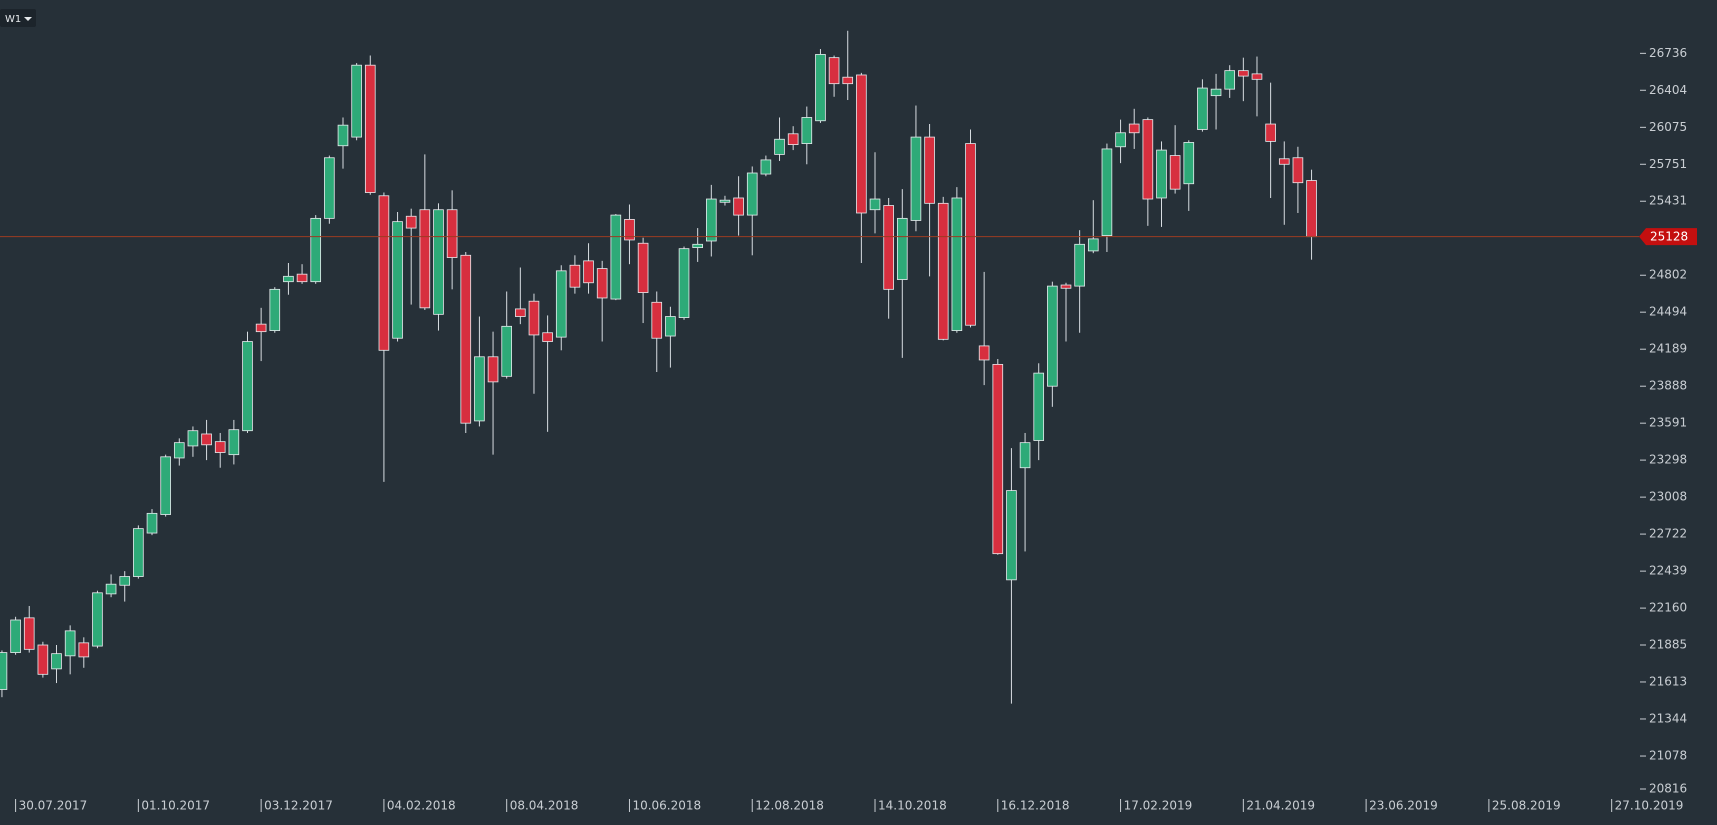 Image resolution: width=1717 pixels, height=825 pixels. What do you see at coordinates (421, 806) in the screenshot?
I see `x-tick-label: 04.02.2018` at bounding box center [421, 806].